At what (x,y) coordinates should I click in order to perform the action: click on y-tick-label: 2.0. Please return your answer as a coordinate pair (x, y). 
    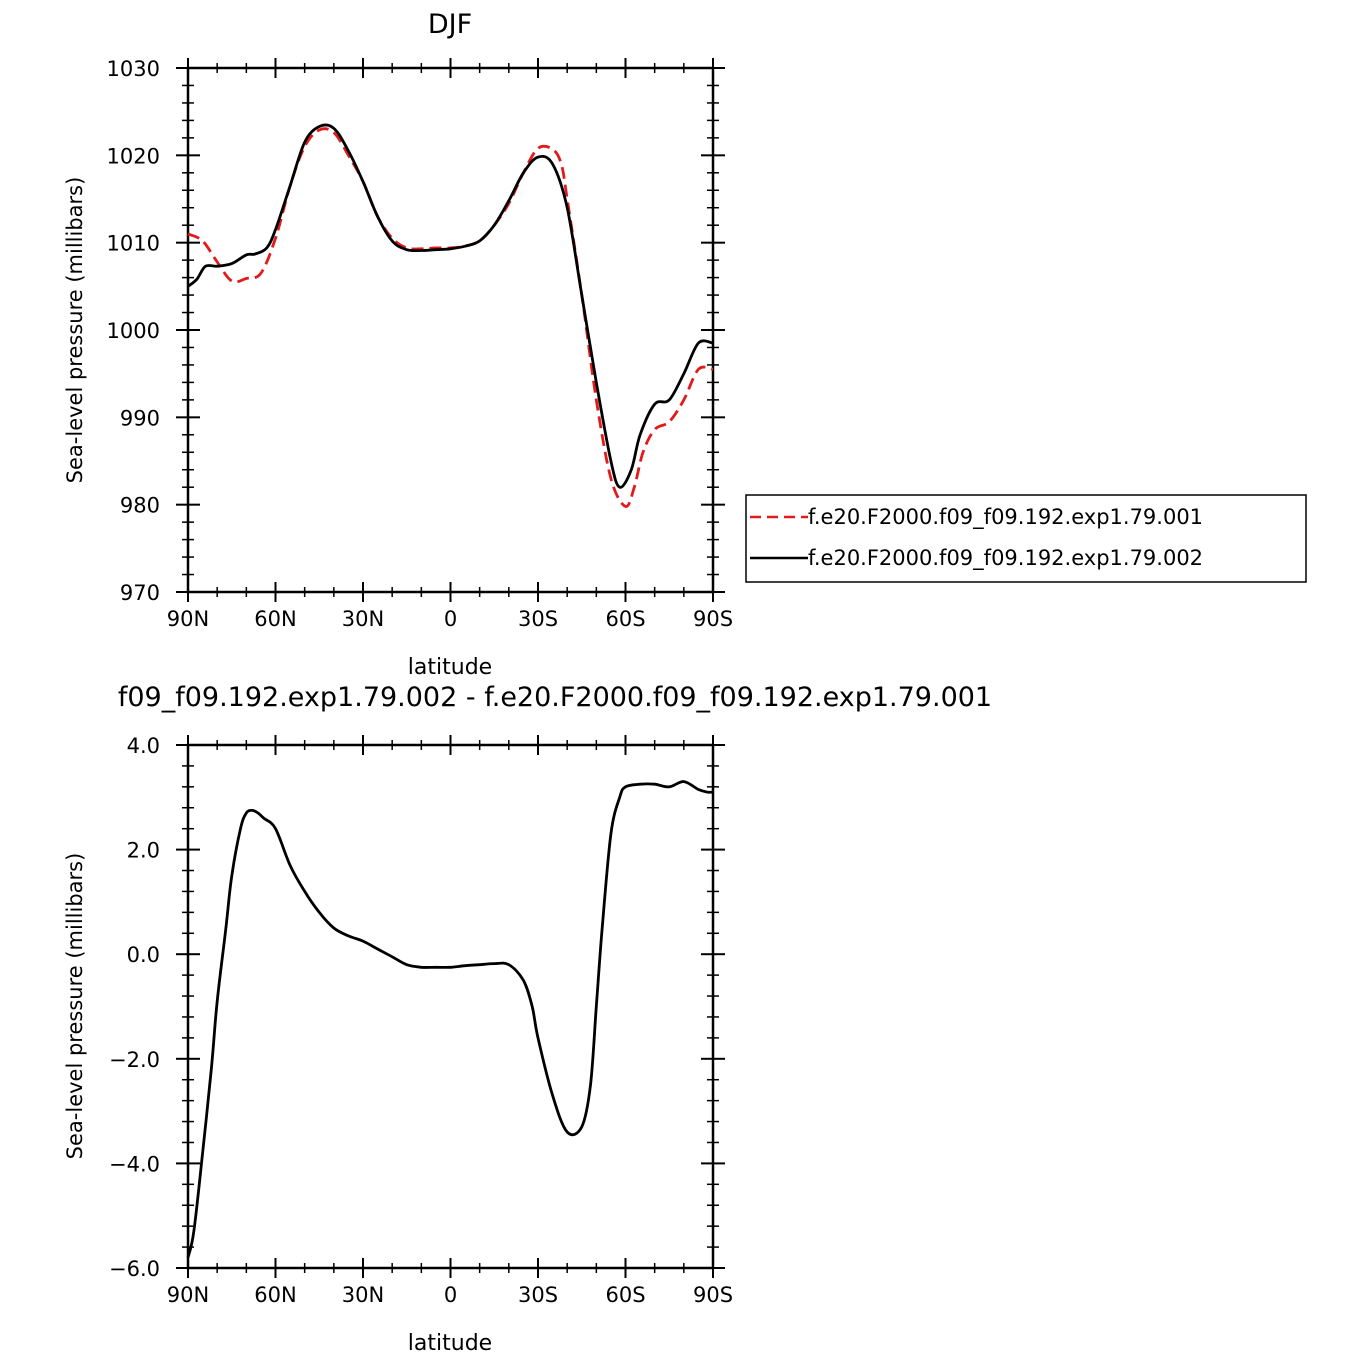
    Looking at the image, I should click on (143, 851).